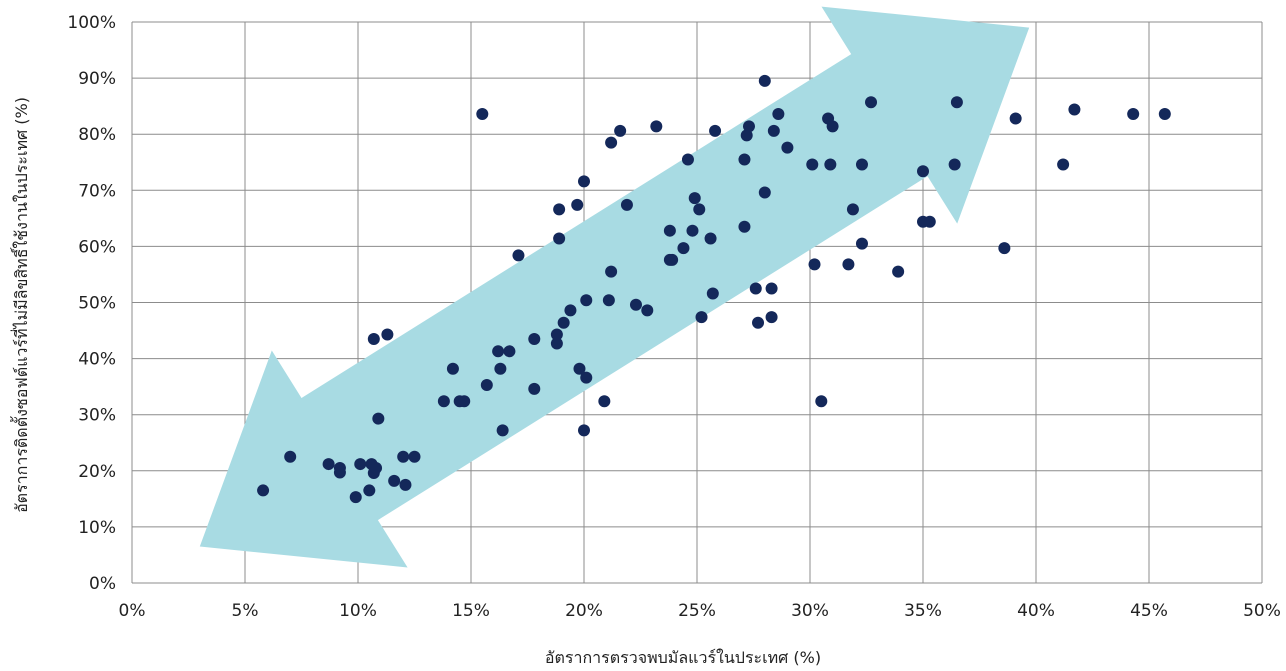 The height and width of the screenshot is (671, 1286). What do you see at coordinates (97, 191) in the screenshot?
I see `y-tick-label: 70%` at bounding box center [97, 191].